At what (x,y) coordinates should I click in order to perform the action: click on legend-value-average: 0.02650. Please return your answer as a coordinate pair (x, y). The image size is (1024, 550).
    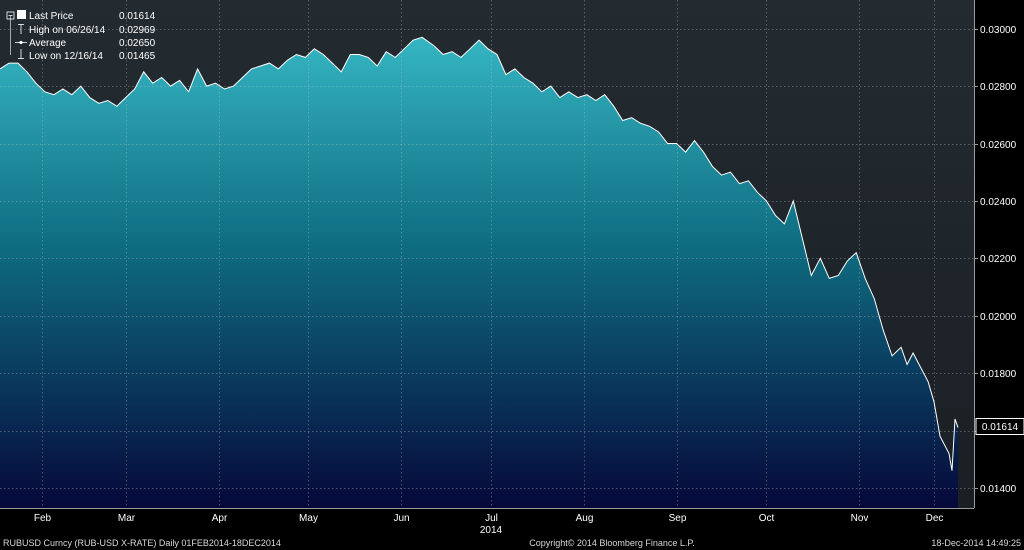
    Looking at the image, I should click on (137, 43).